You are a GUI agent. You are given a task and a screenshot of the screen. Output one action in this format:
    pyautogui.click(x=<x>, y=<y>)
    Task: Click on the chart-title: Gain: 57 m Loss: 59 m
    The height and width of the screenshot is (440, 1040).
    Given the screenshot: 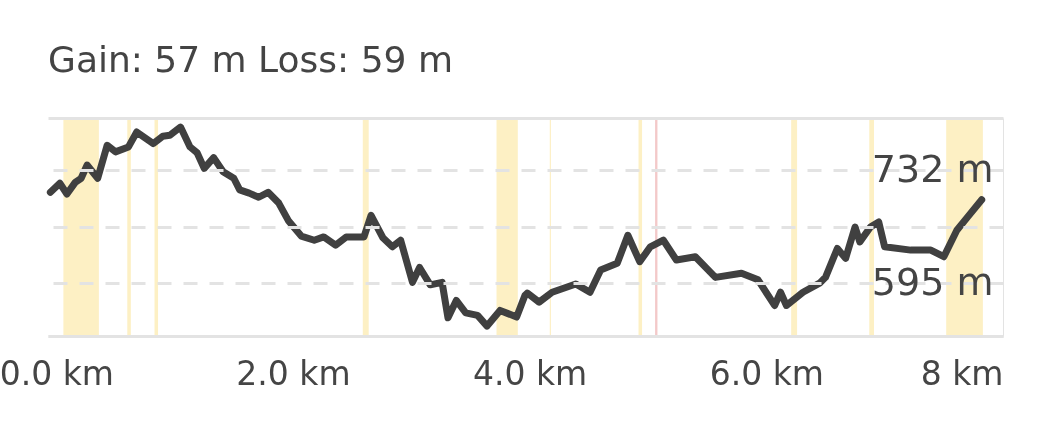 What is the action you would take?
    pyautogui.click(x=250, y=59)
    